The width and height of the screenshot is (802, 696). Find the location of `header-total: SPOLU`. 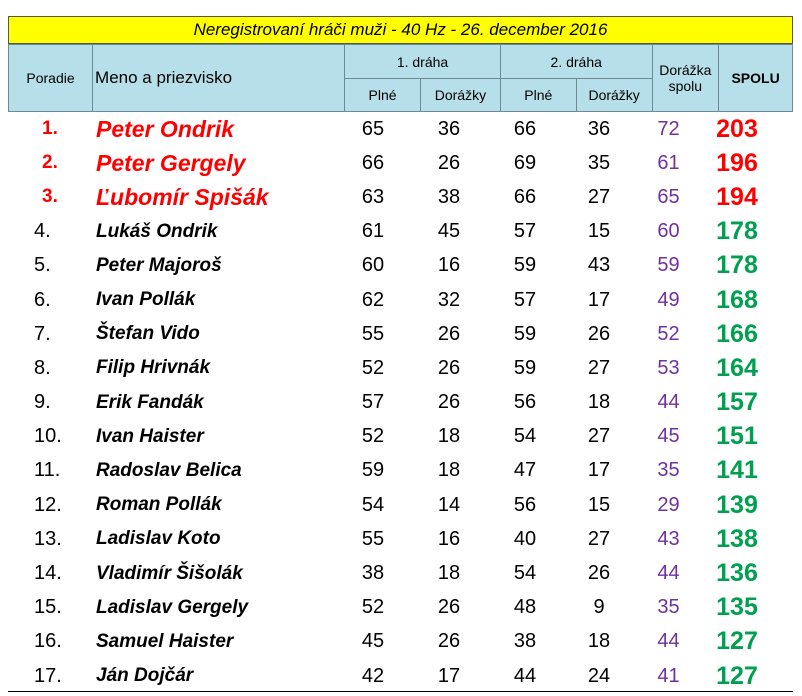

header-total: SPOLU is located at coordinates (755, 78).